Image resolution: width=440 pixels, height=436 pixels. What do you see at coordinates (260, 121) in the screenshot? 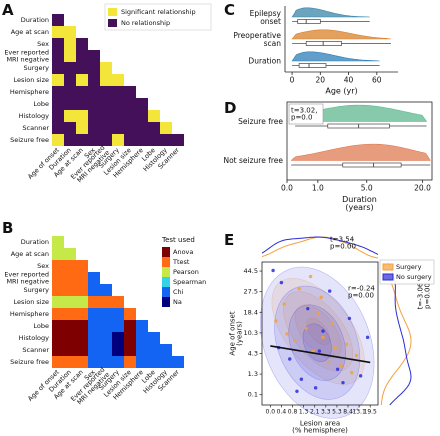
I see `category-label: Seizure free` at bounding box center [260, 121].